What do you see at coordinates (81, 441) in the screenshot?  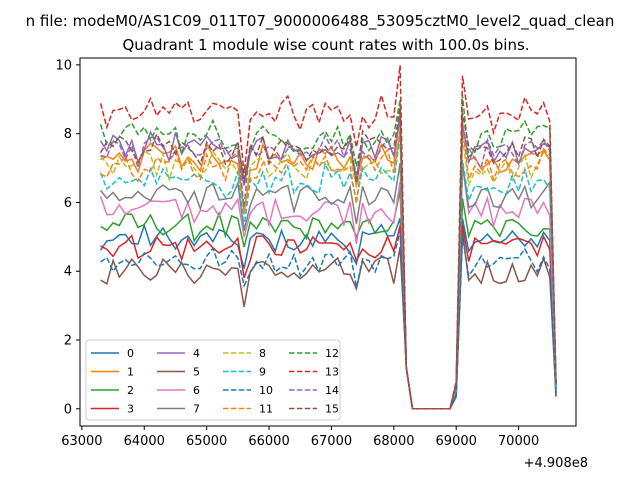 I see `x-tick-label: 63000` at bounding box center [81, 441].